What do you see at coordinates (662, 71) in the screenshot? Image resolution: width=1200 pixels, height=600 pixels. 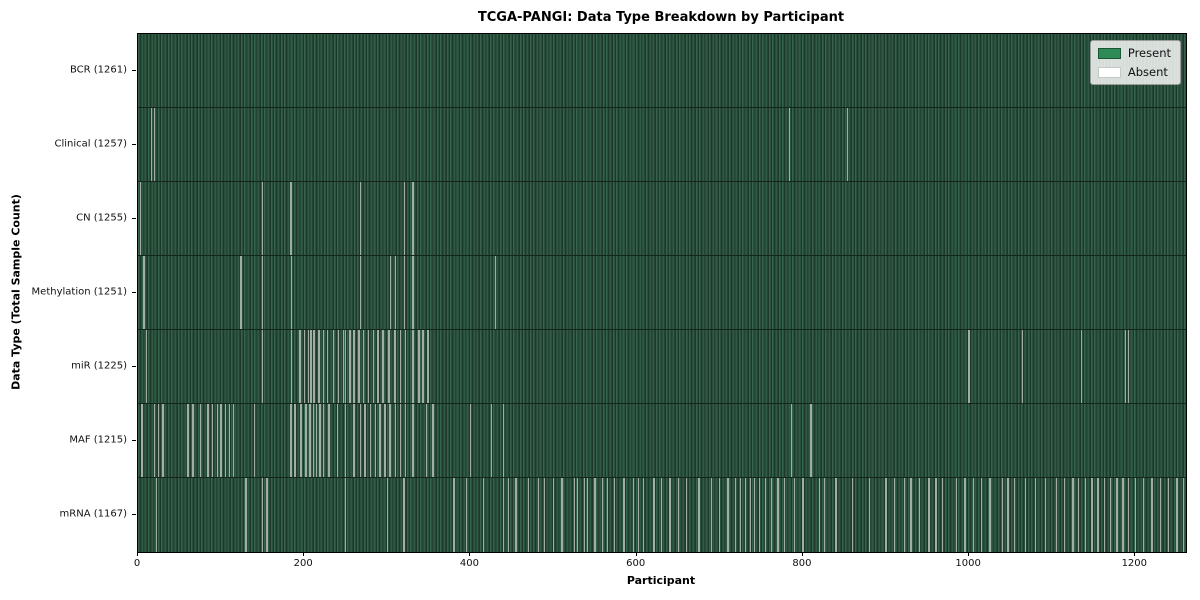 I see `heatmap-row-bcr` at bounding box center [662, 71].